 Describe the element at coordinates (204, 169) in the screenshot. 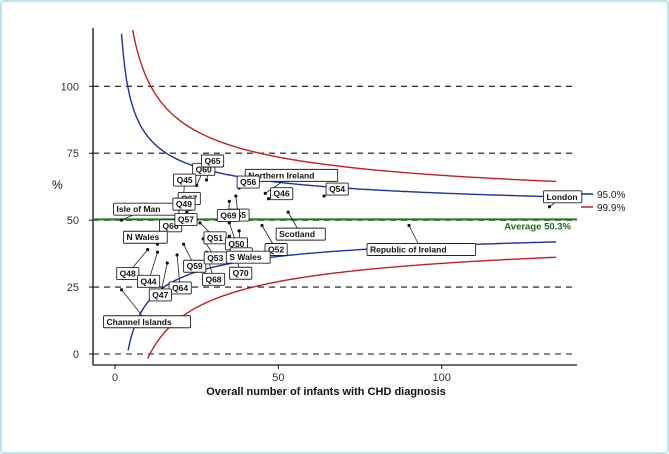

I see `point-label: Q60` at that location.